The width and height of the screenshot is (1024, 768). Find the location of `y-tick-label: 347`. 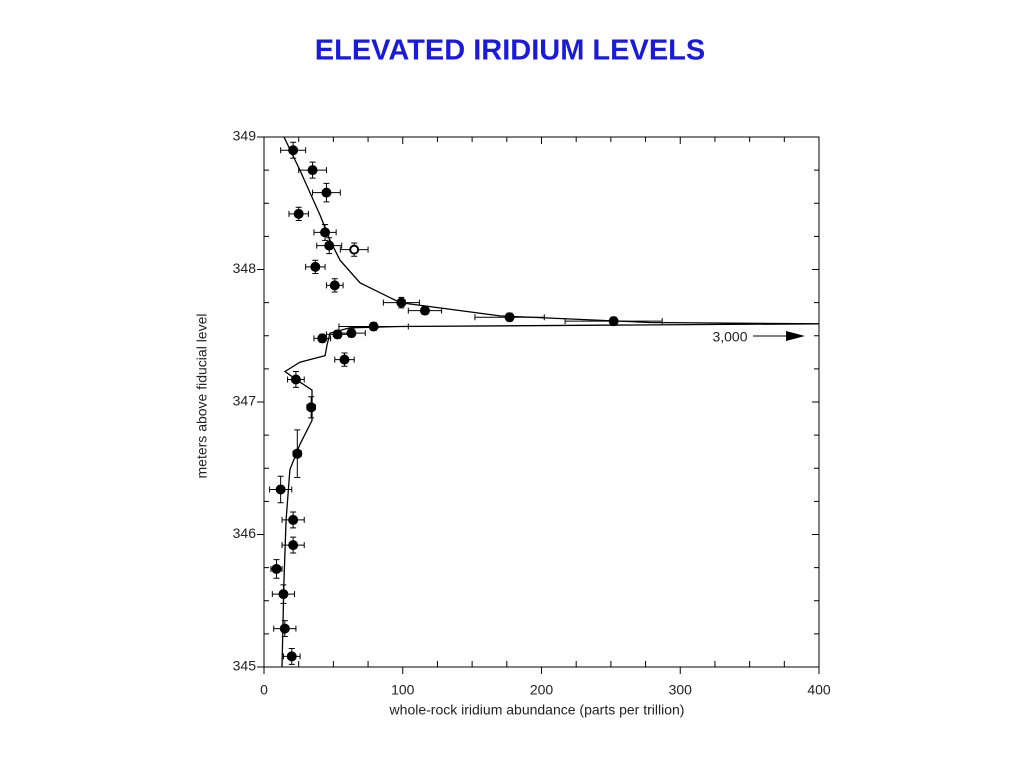

y-tick-label: 347 is located at coordinates (245, 401).